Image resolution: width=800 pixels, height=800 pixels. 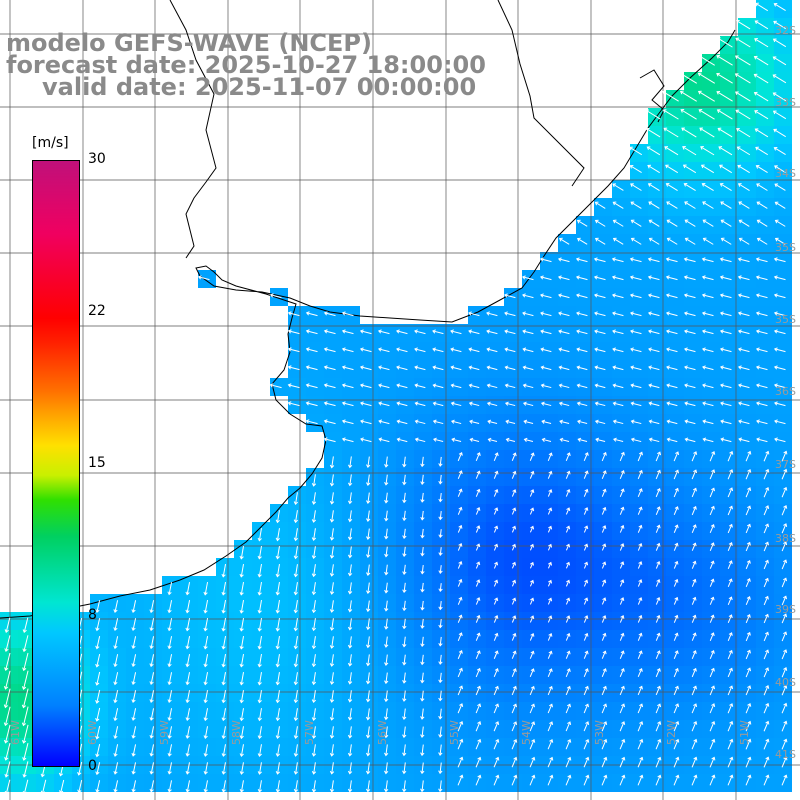 What do you see at coordinates (164, 732) in the screenshot?
I see `lon-label: 59W` at bounding box center [164, 732].